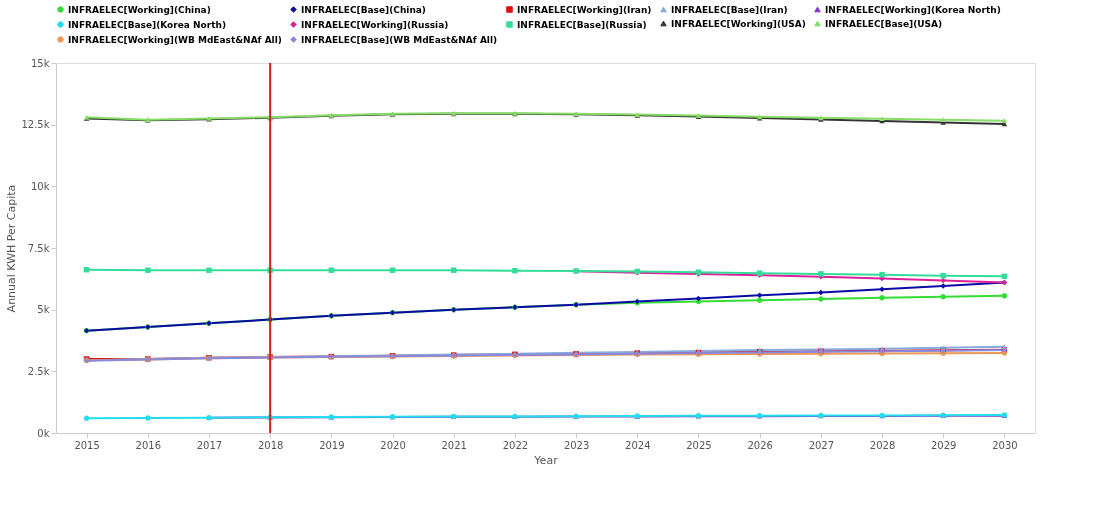 This screenshot has height=514, width=1105. I want to click on y-tick-label: 15k, so click(40, 63).